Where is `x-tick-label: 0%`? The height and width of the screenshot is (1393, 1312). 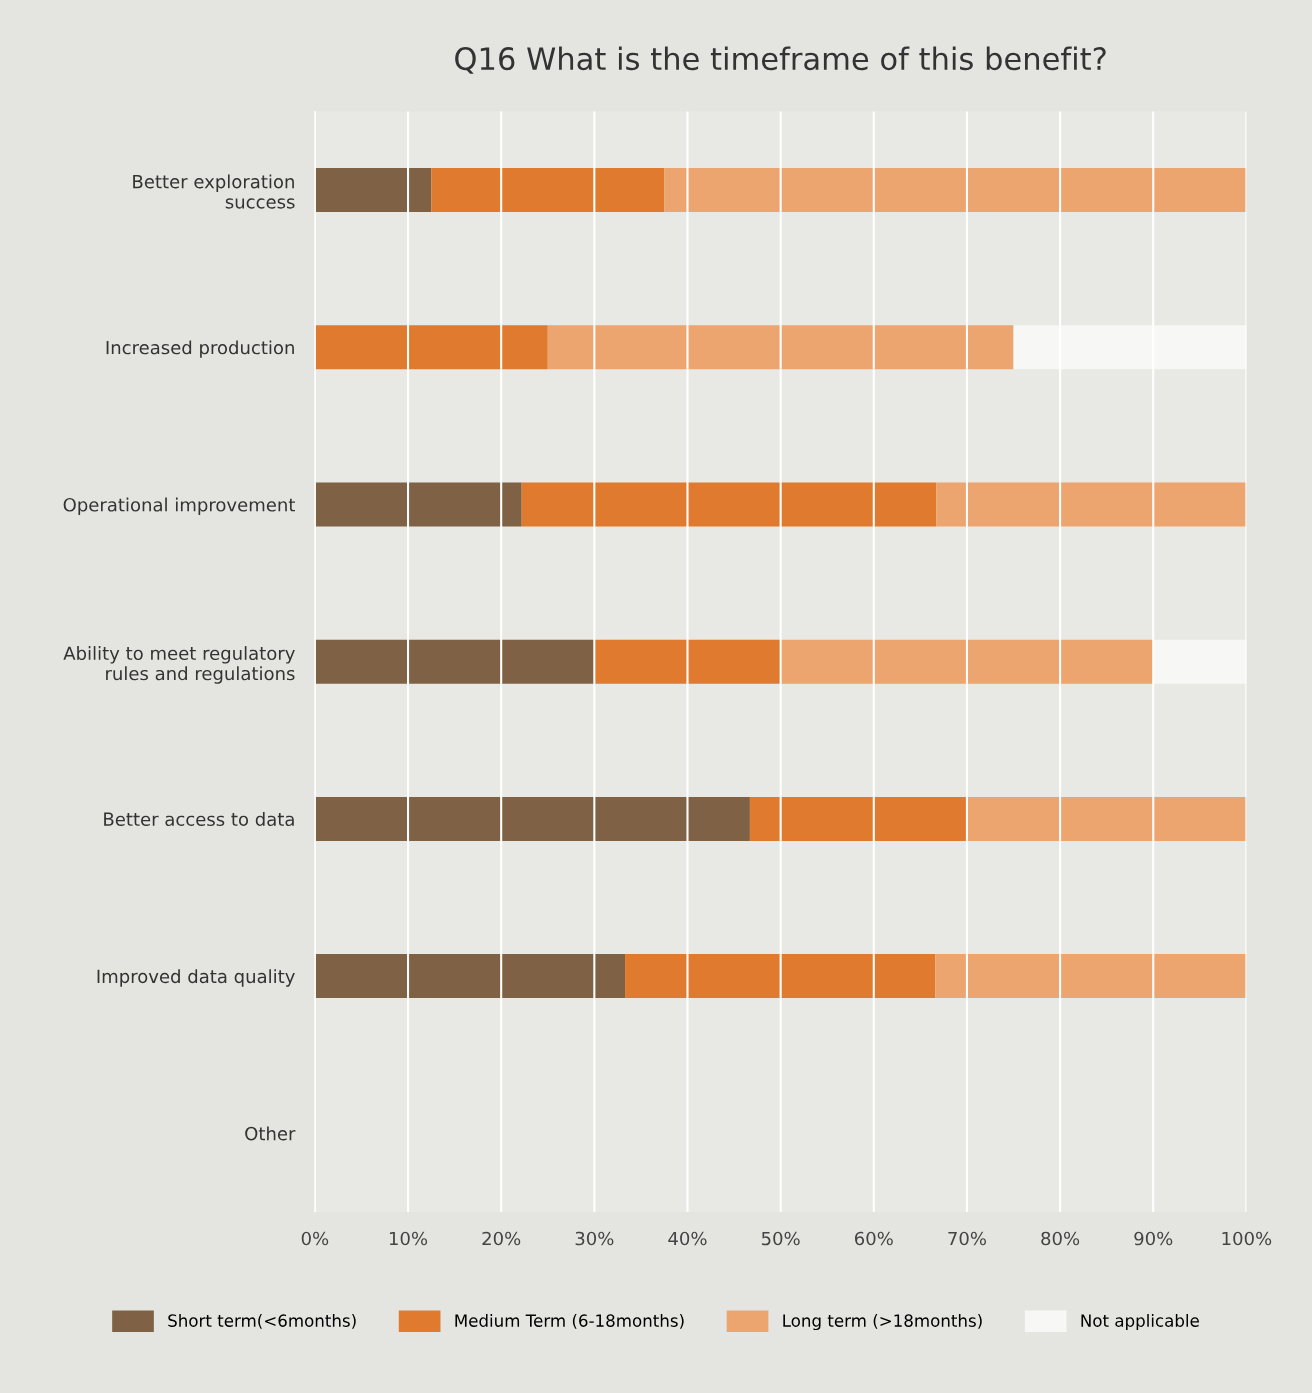
x-tick-label: 0% is located at coordinates (315, 1238).